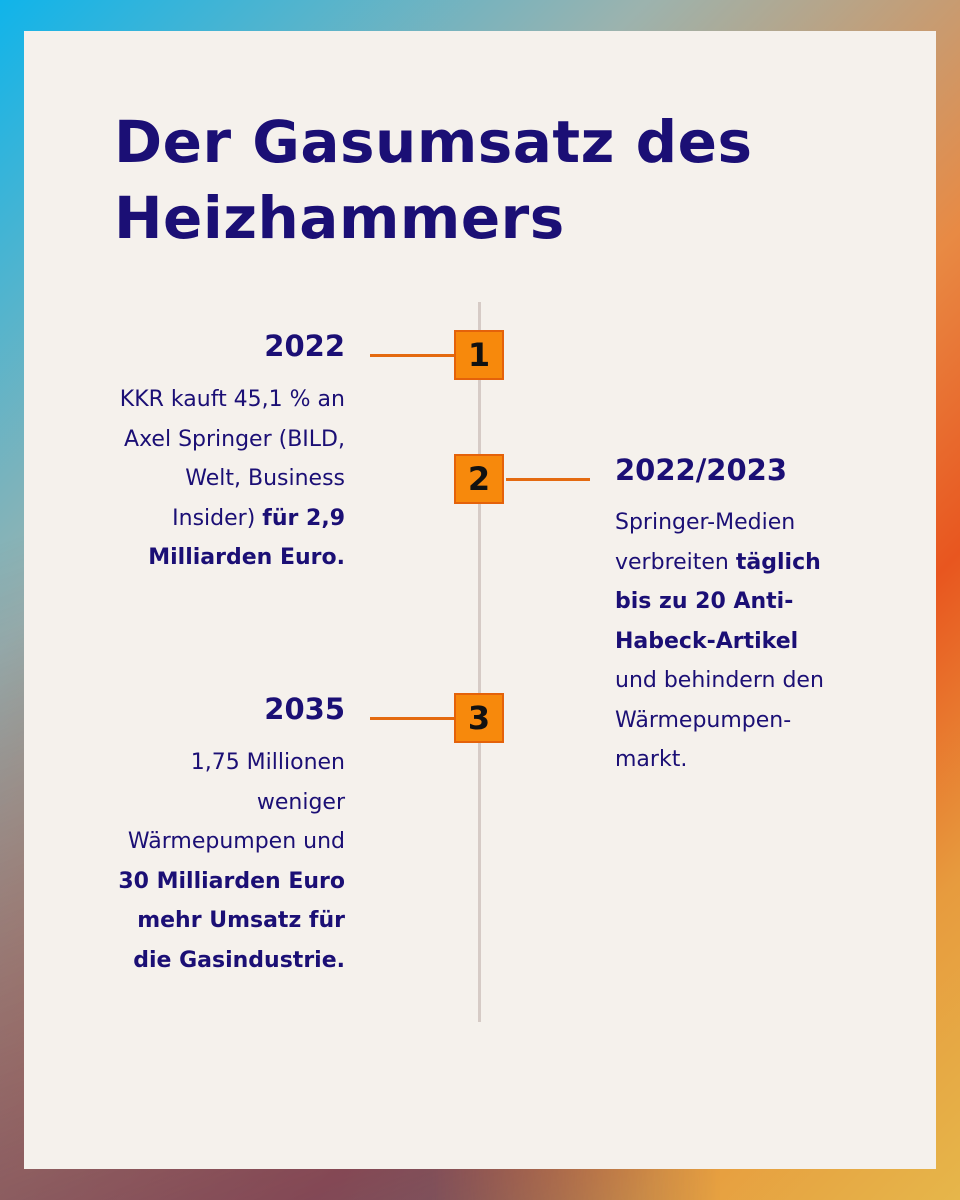 The image size is (960, 1200). I want to click on timeline-marker-2: 2, so click(479, 479).